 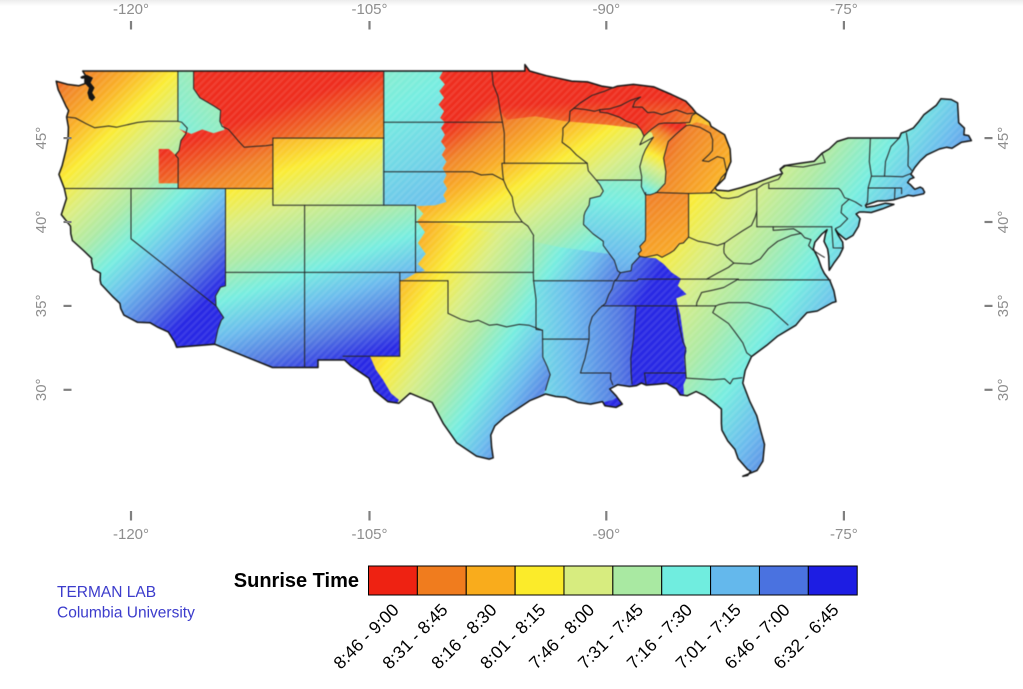 I want to click on svg-text: TERMAN LAB, so click(x=106, y=592).